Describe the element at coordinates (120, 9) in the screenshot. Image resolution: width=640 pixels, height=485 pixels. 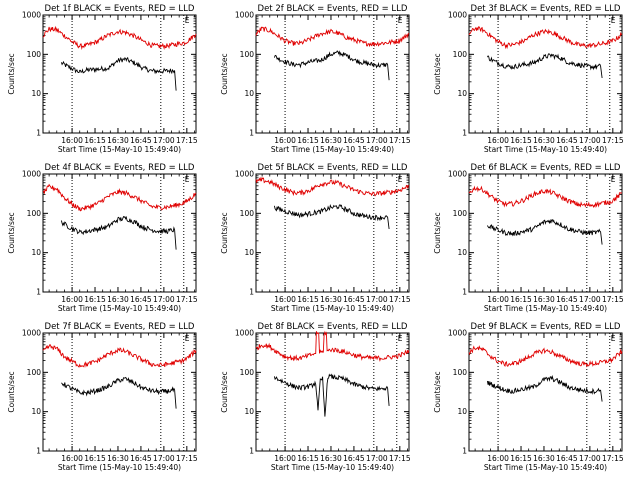
I see `panel-title: Det 1f BLACK = Events, RED = LLD` at that location.